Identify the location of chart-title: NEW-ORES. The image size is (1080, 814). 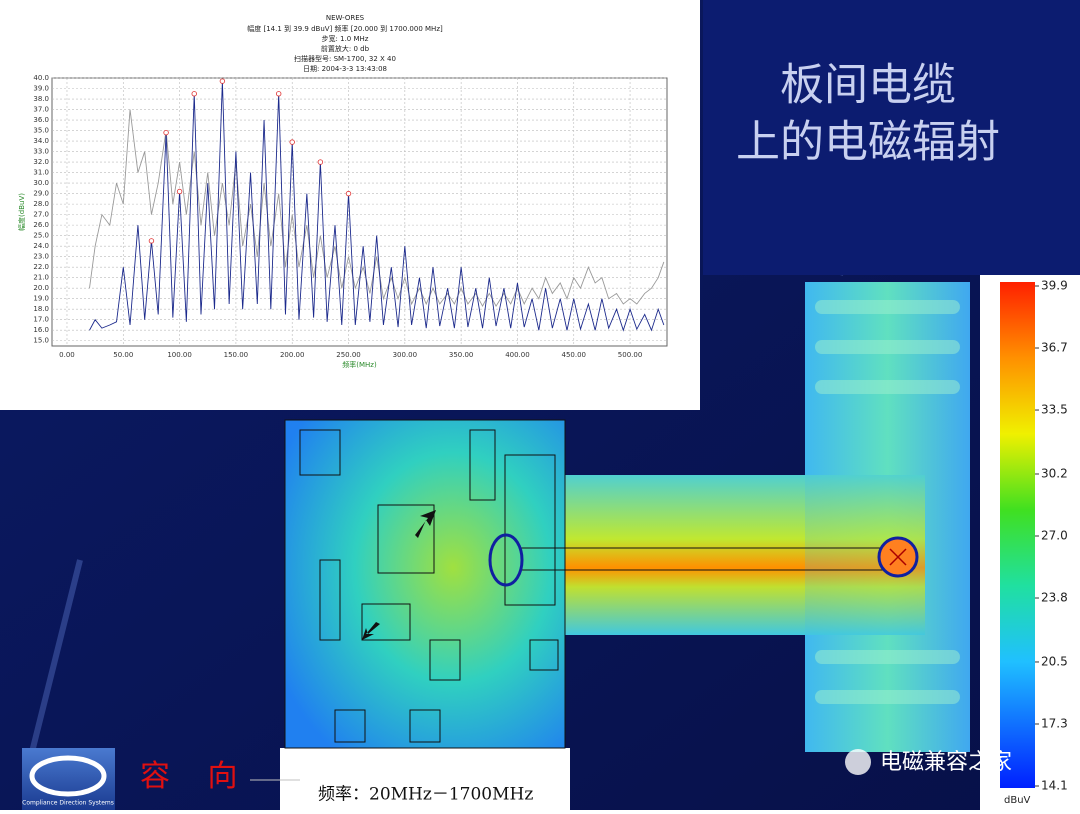
(345, 18).